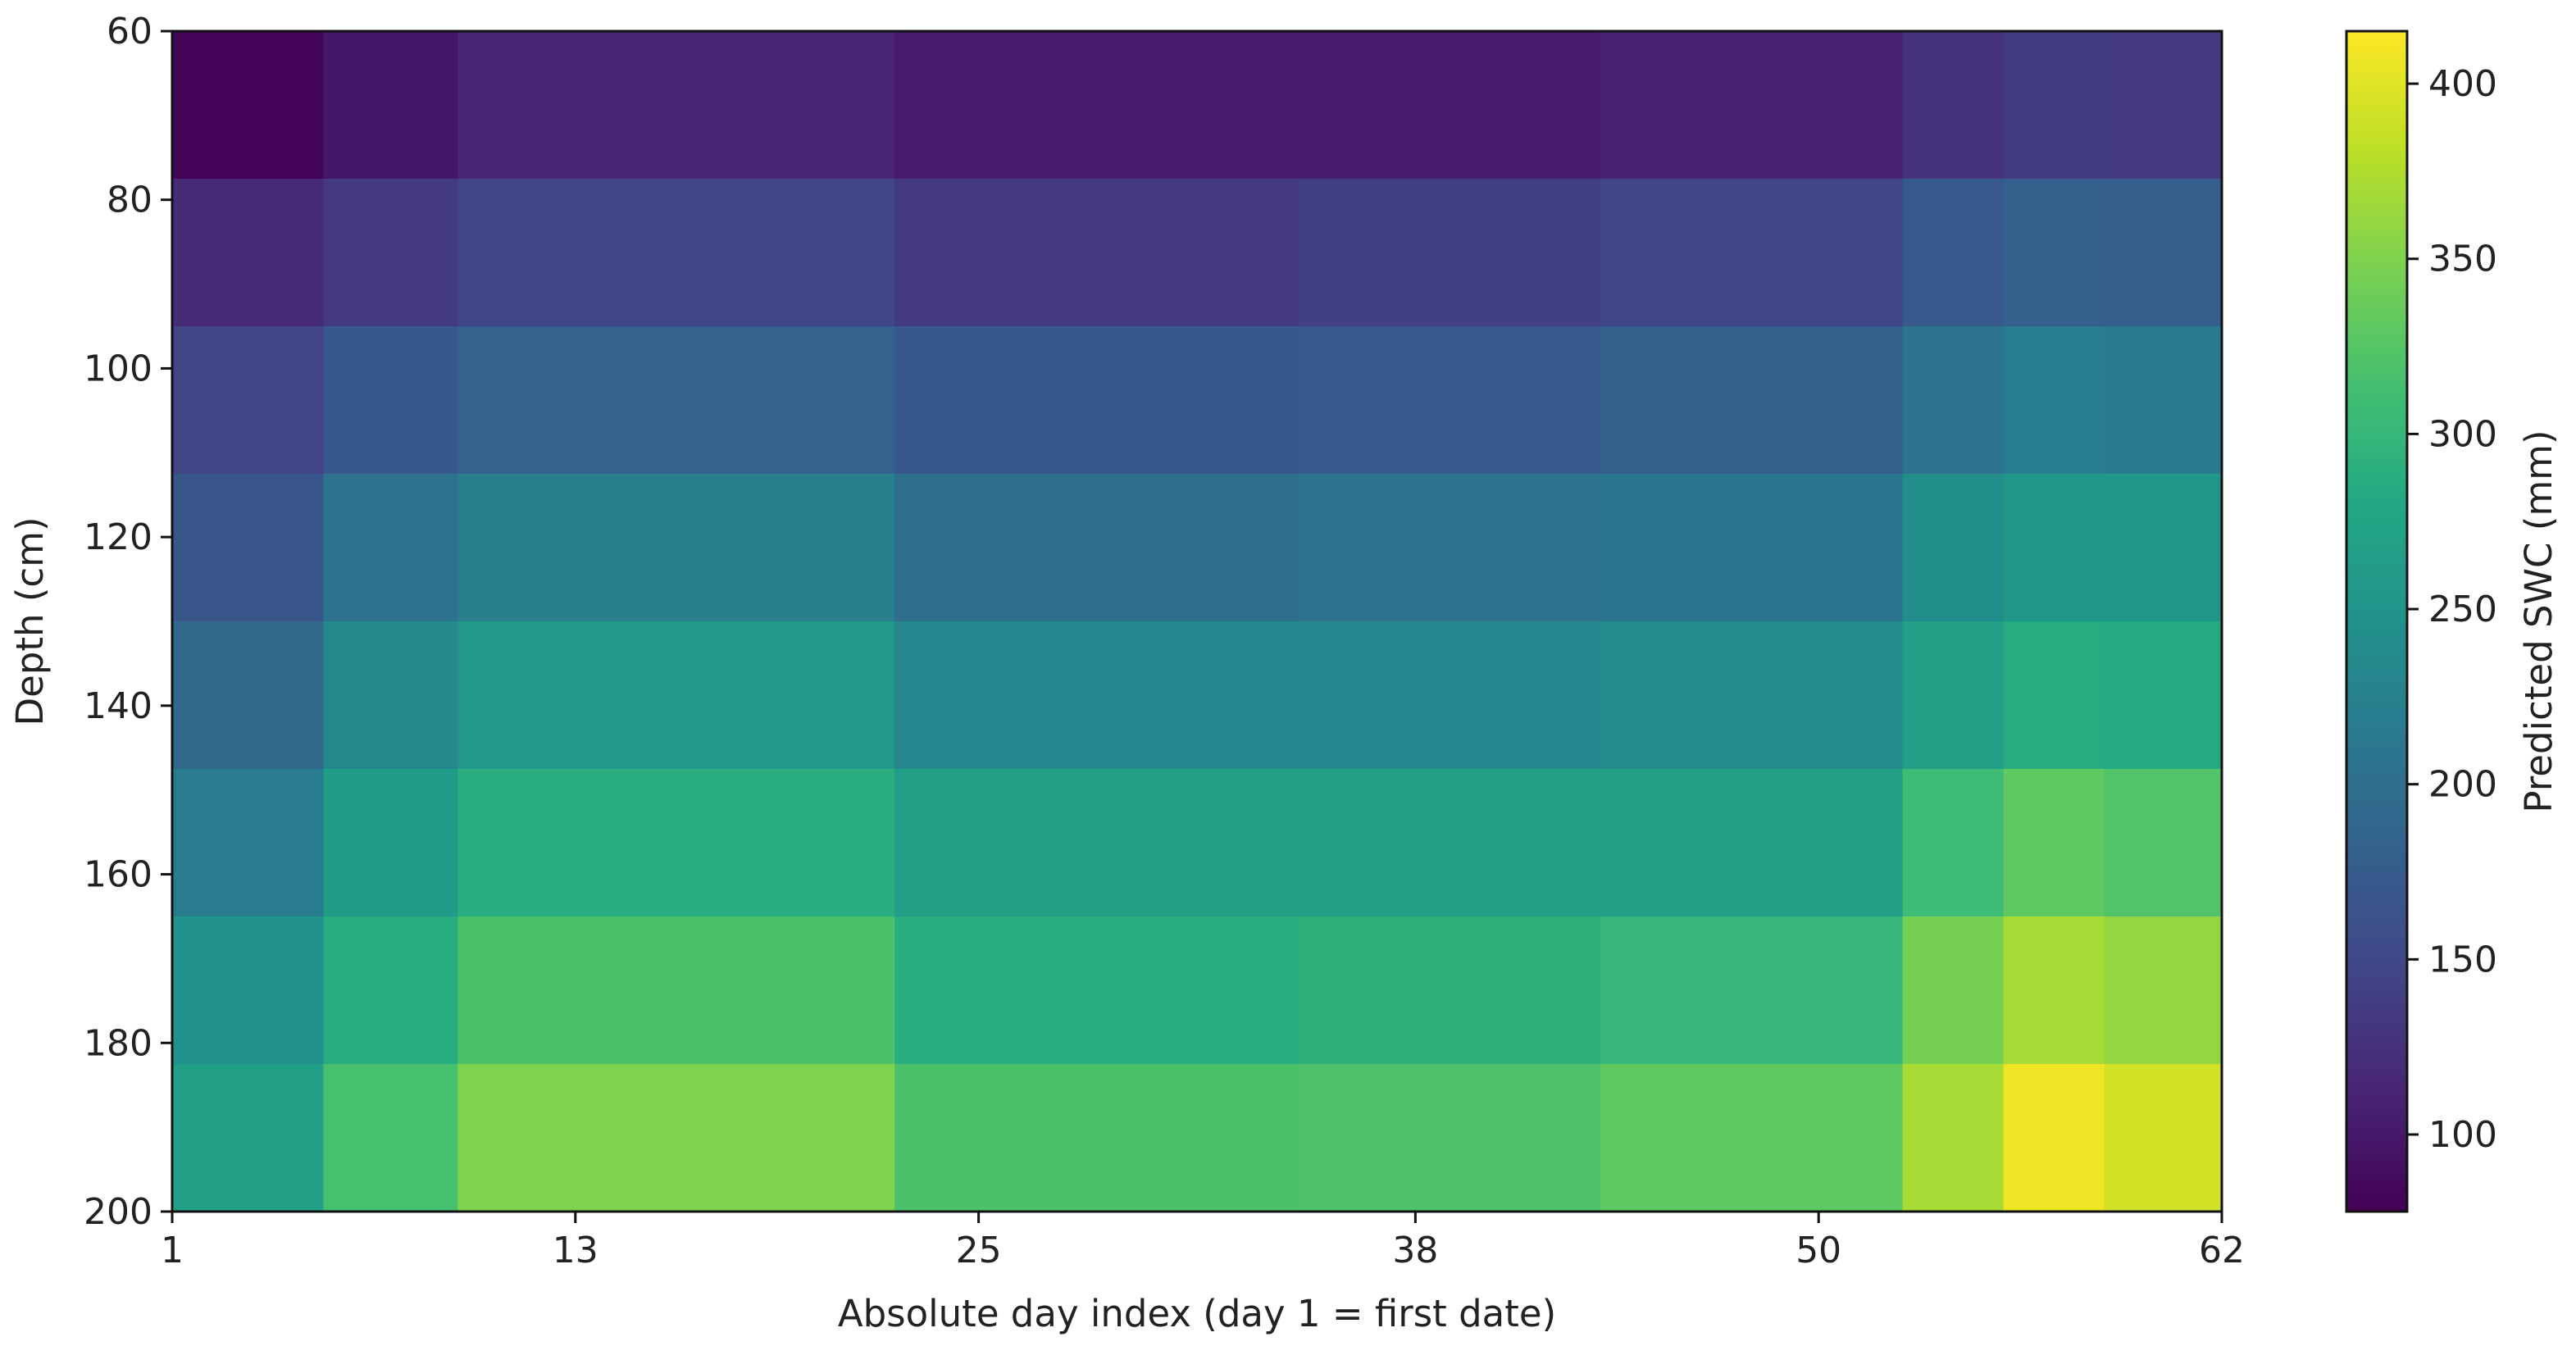  What do you see at coordinates (2462, 609) in the screenshot?
I see `colorbar-tick-label: 250` at bounding box center [2462, 609].